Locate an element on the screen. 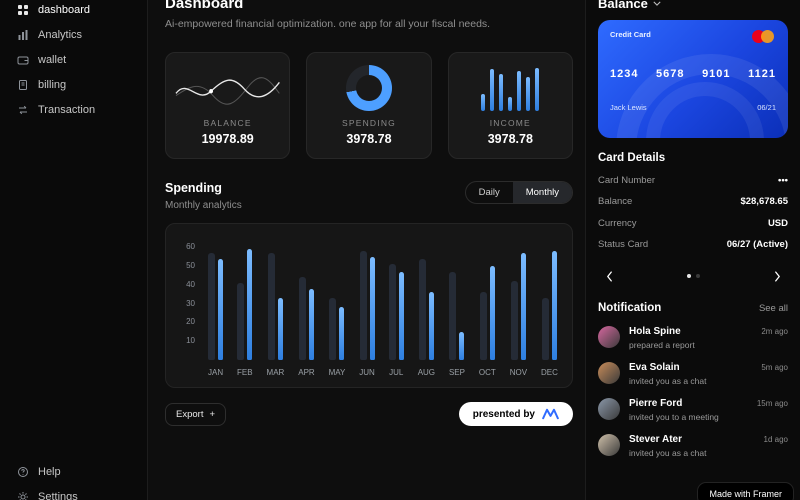 Image resolution: width=800 pixels, height=500 pixels. sidebar-item-dashboard: dashboard is located at coordinates (81, 11).